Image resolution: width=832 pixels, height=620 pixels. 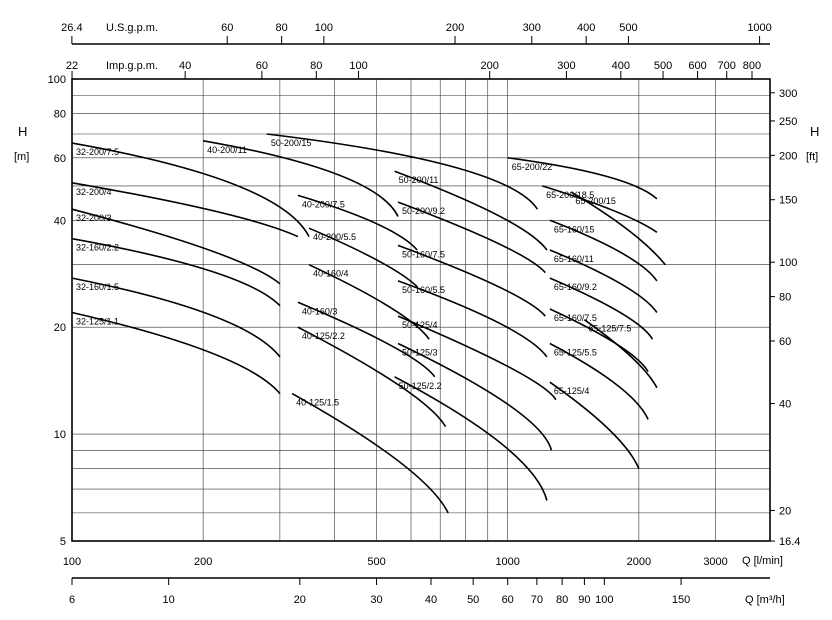 What do you see at coordinates (358, 66) in the screenshot?
I see `impgpm-axis-tick-label: 100` at bounding box center [358, 66].